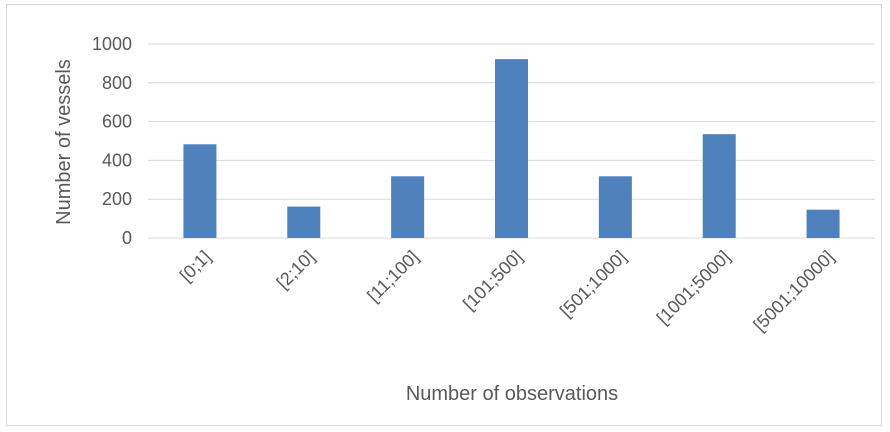 This screenshot has width=890, height=432. I want to click on x-tick-label: [101;500], so click(492, 280).